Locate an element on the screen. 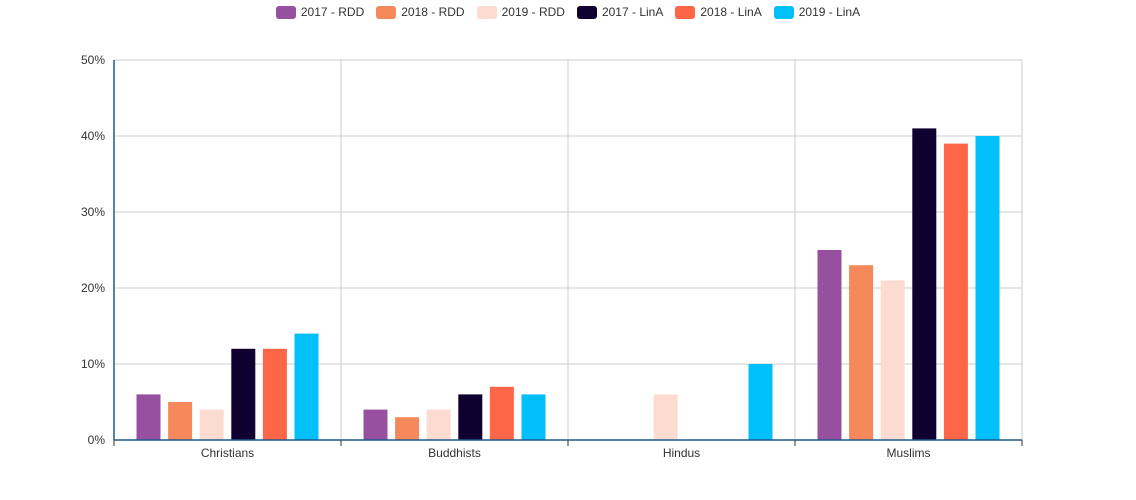 The image size is (1136, 500). y-tick-label: 30% is located at coordinates (93, 212).